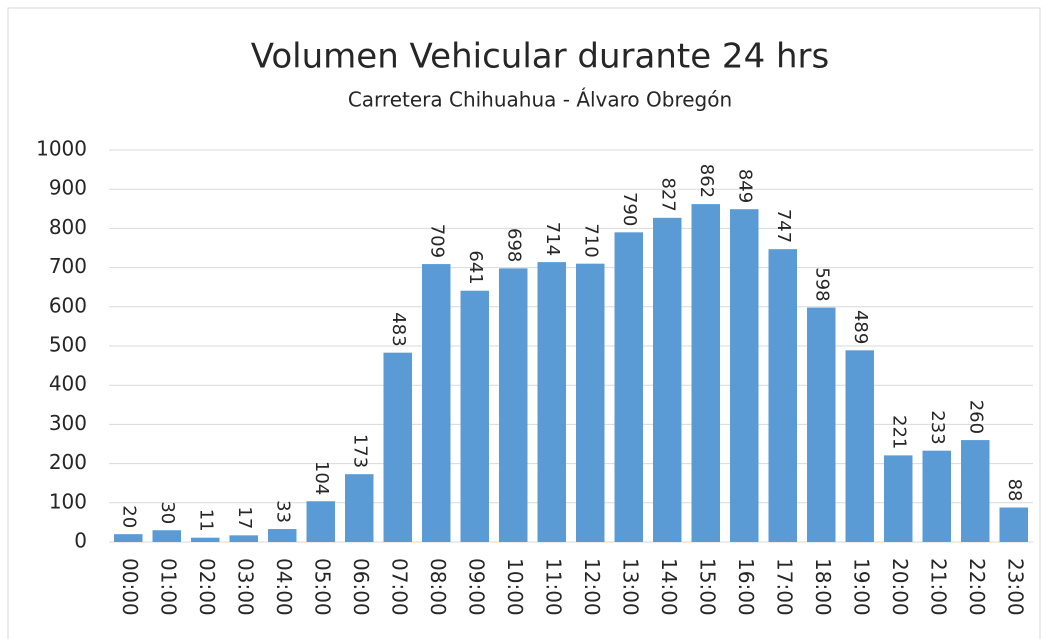 The width and height of the screenshot is (1052, 639). I want to click on x-tick-label: 04:00, so click(284, 587).